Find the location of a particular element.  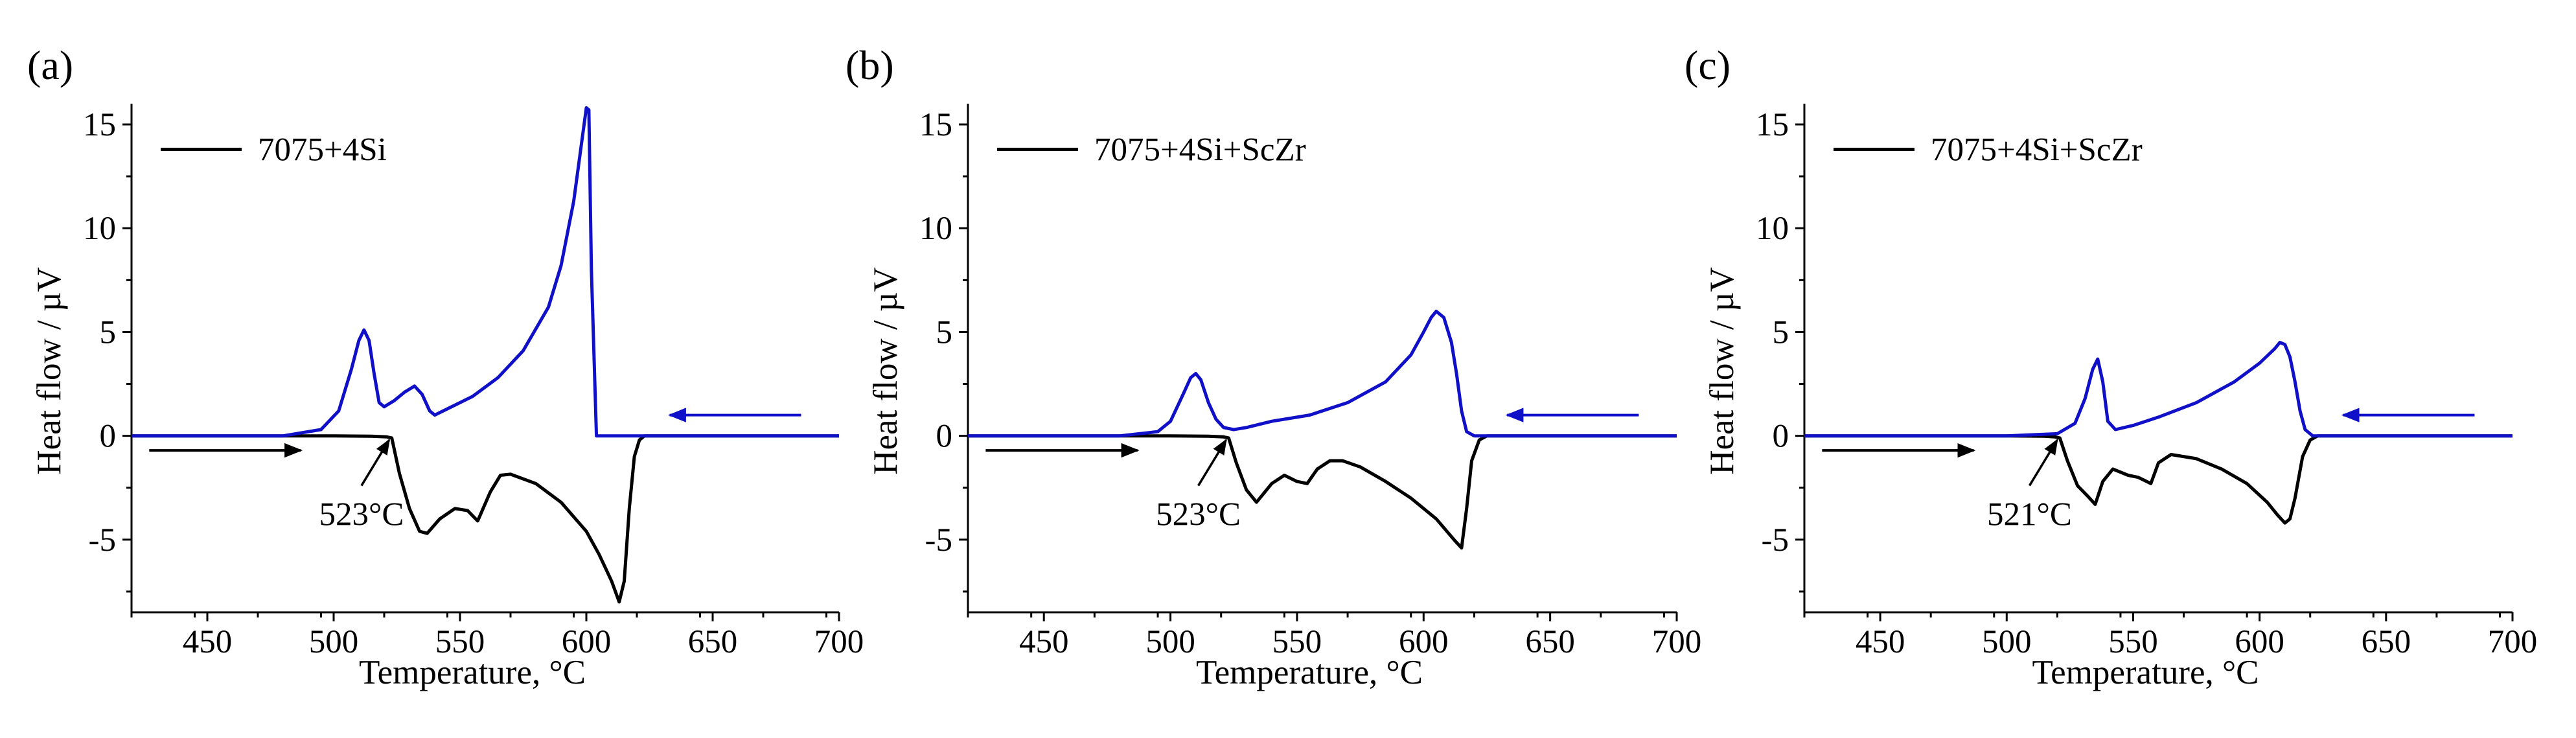

panel-label: (c) is located at coordinates (1708, 65).